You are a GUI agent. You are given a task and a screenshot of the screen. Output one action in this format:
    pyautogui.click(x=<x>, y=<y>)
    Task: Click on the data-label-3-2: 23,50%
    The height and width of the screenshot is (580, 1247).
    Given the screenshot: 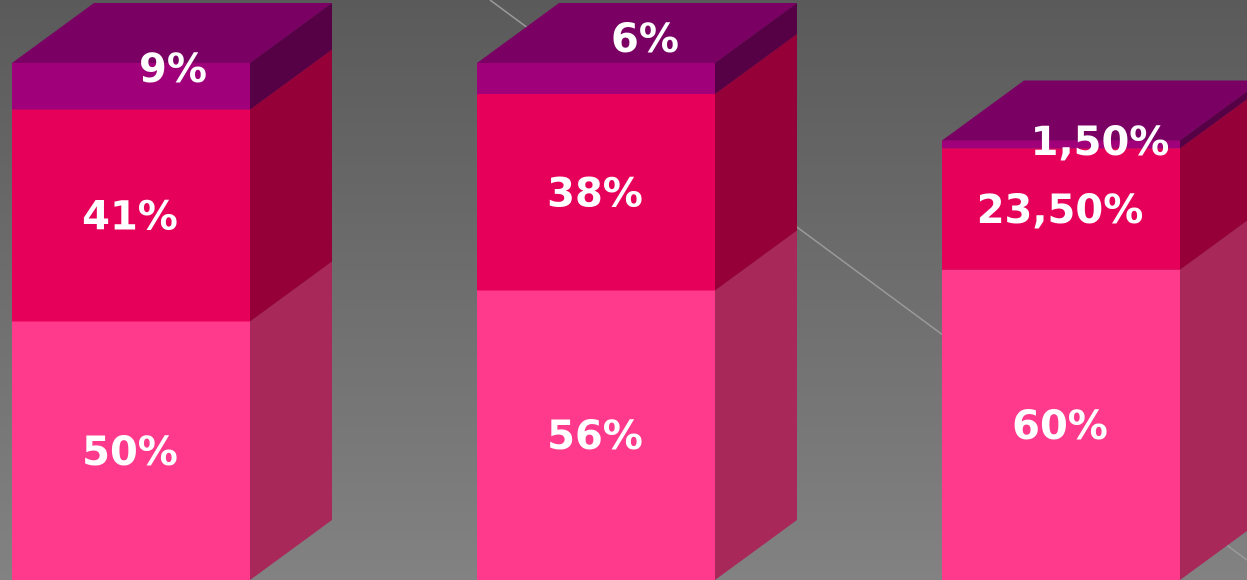 What is the action you would take?
    pyautogui.click(x=1060, y=210)
    